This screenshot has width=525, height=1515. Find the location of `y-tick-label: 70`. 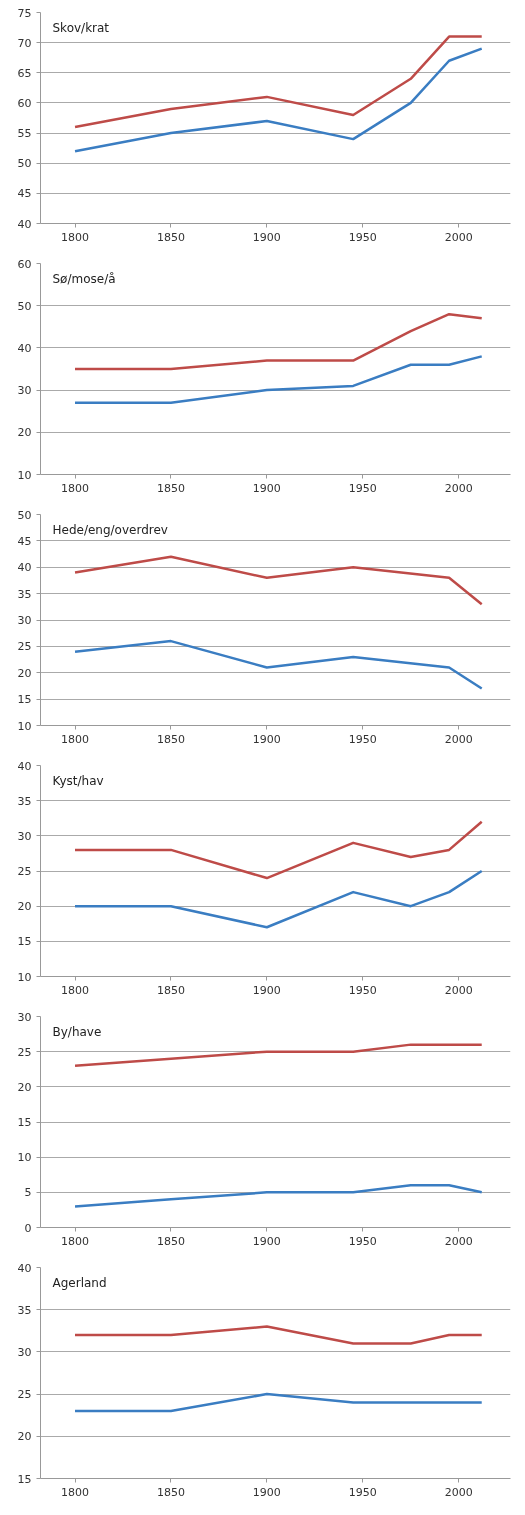

y-tick-label: 70 is located at coordinates (24, 43).